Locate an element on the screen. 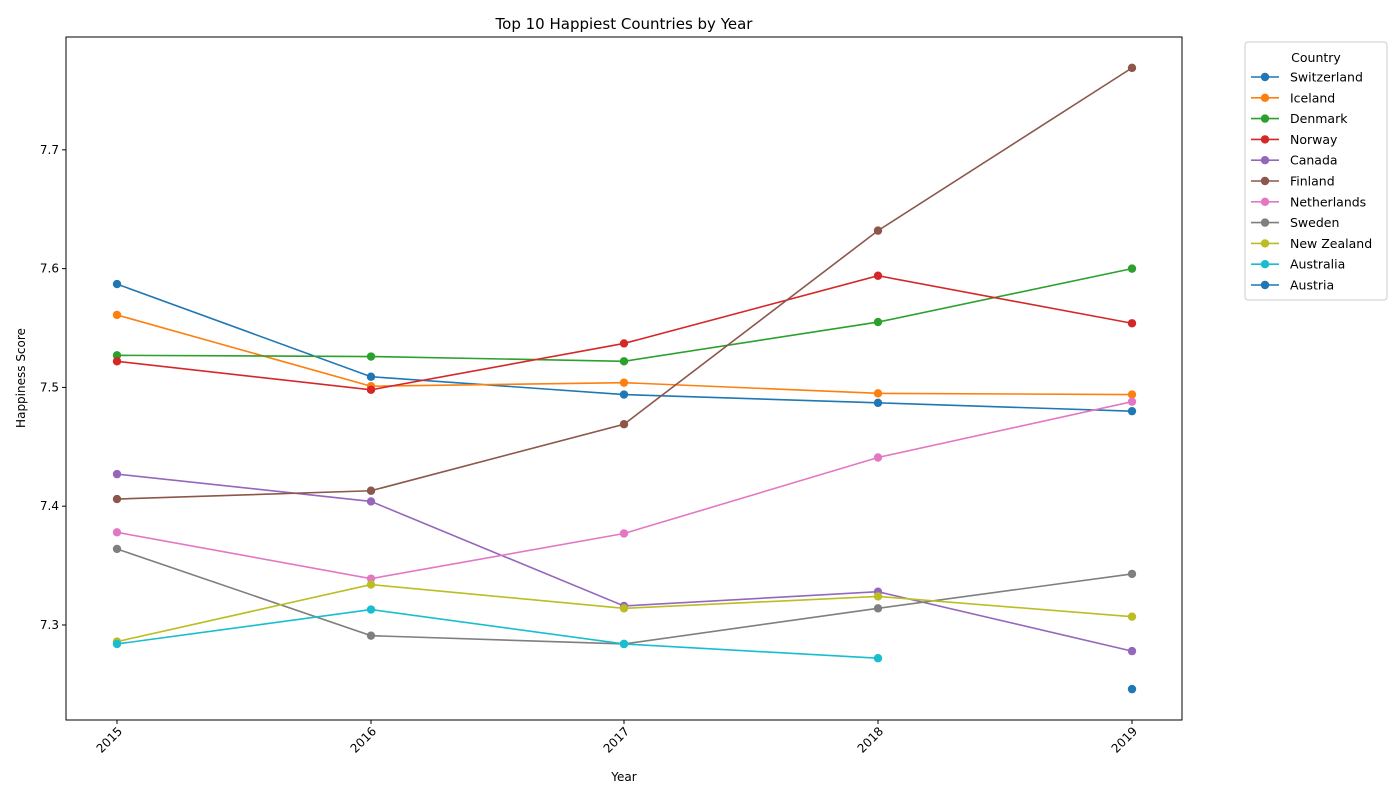  legend-item: Iceland is located at coordinates (1293, 97).